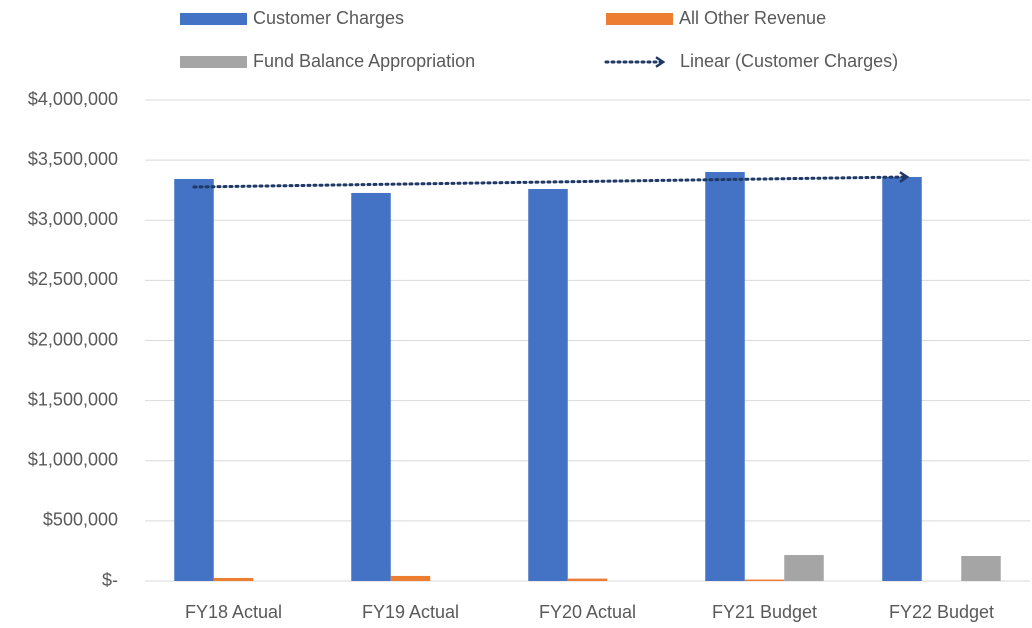 The height and width of the screenshot is (628, 1032). I want to click on trendline, so click(551, 180).